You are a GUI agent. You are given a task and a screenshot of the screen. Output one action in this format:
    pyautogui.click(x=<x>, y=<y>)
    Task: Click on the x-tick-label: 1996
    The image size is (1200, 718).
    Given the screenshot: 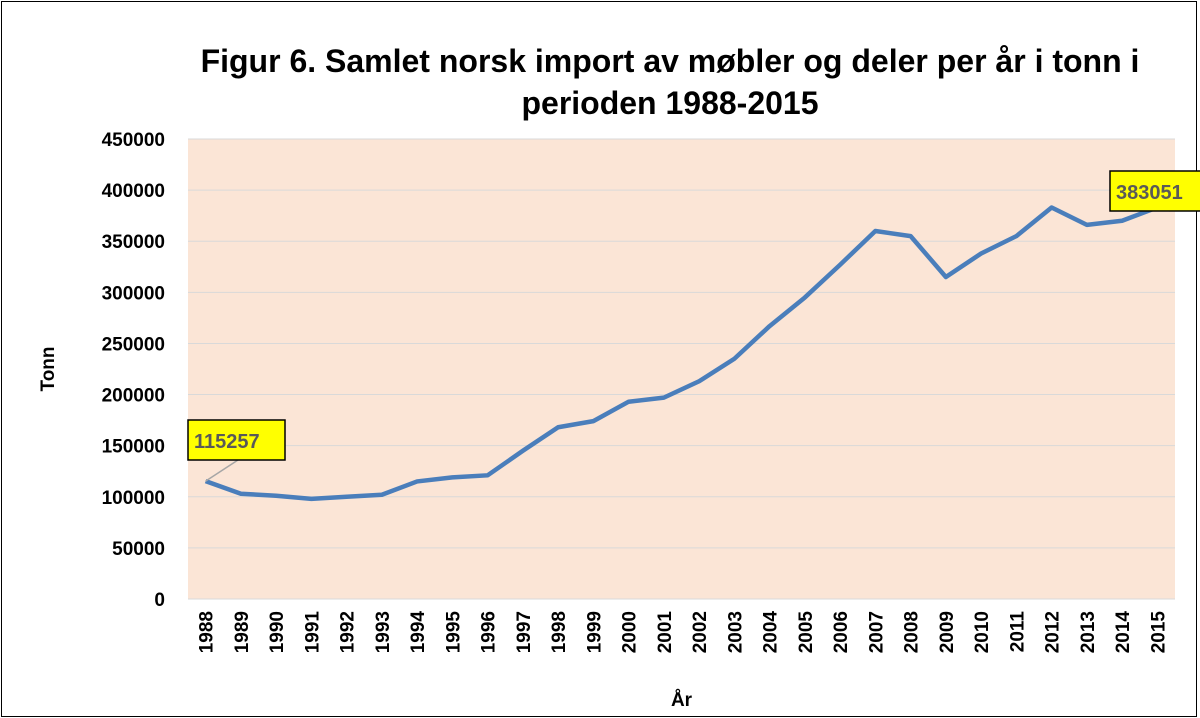 What is the action you would take?
    pyautogui.click(x=489, y=632)
    